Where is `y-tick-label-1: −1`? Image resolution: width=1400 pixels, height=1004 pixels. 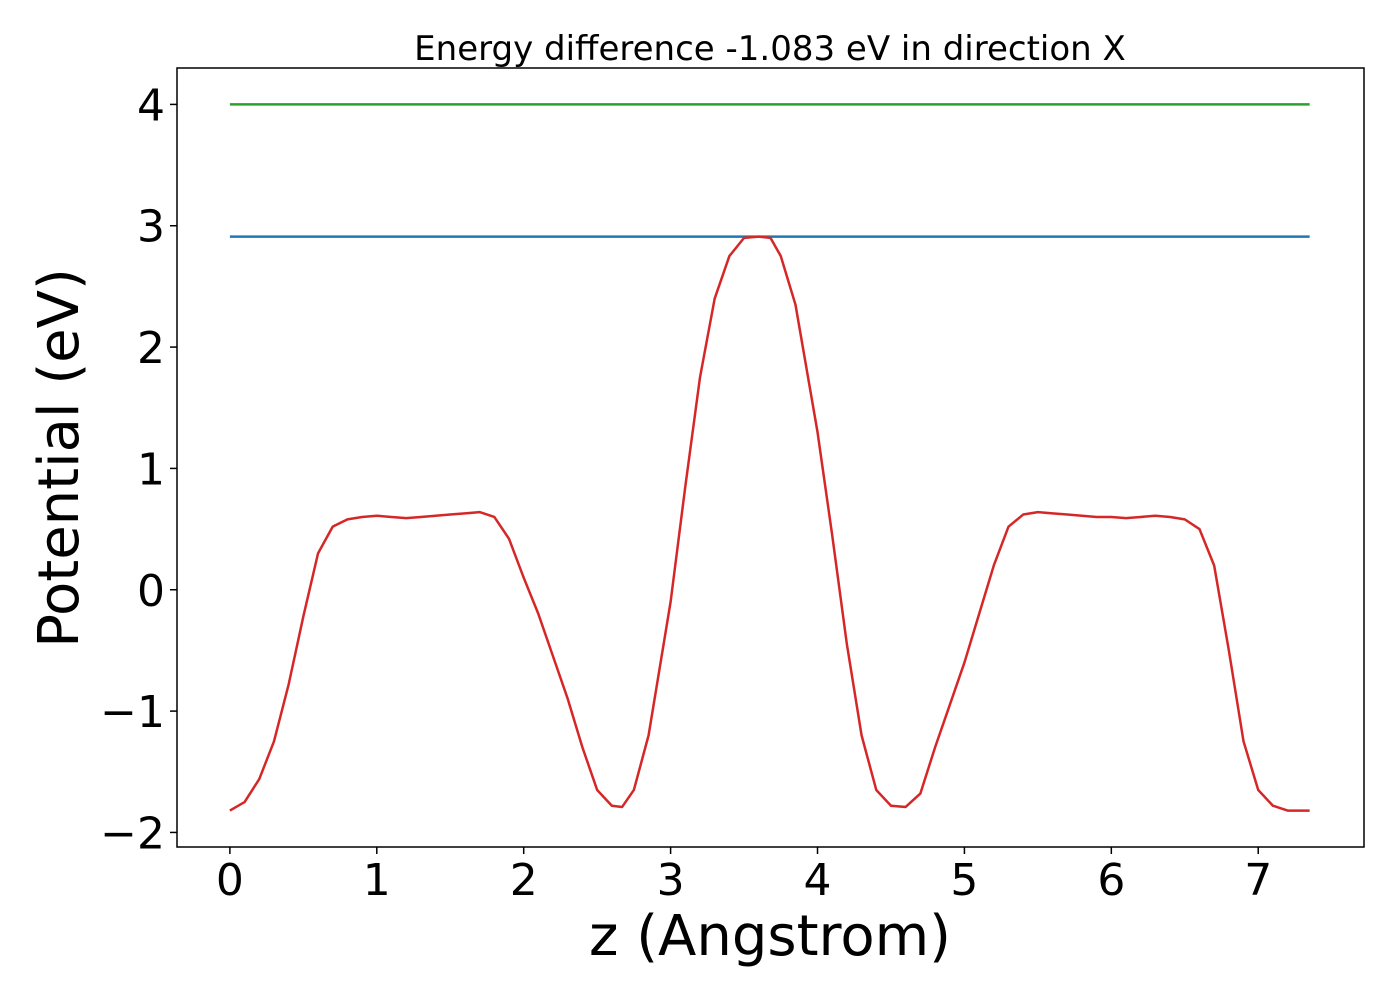 y-tick-label-1: −1 is located at coordinates (132, 712).